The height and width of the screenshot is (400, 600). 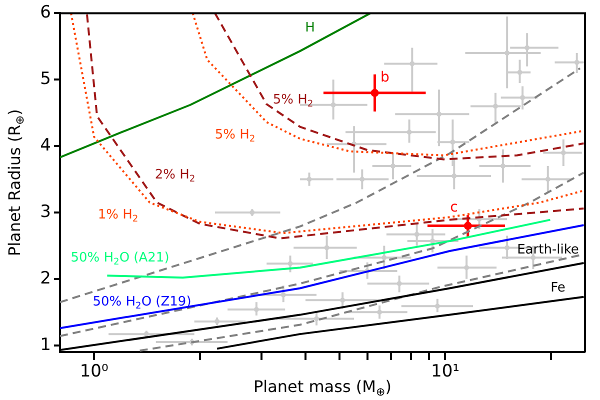 What do you see at coordinates (385, 78) in the screenshot?
I see `series-label: b` at bounding box center [385, 78].